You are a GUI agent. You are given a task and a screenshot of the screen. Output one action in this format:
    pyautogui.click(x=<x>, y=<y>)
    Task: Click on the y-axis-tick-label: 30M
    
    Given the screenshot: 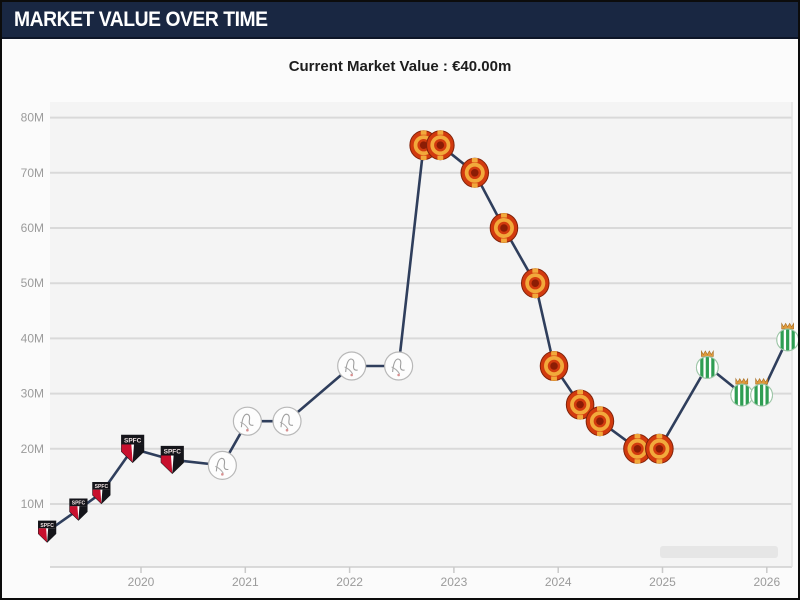 What is the action you would take?
    pyautogui.click(x=32, y=394)
    